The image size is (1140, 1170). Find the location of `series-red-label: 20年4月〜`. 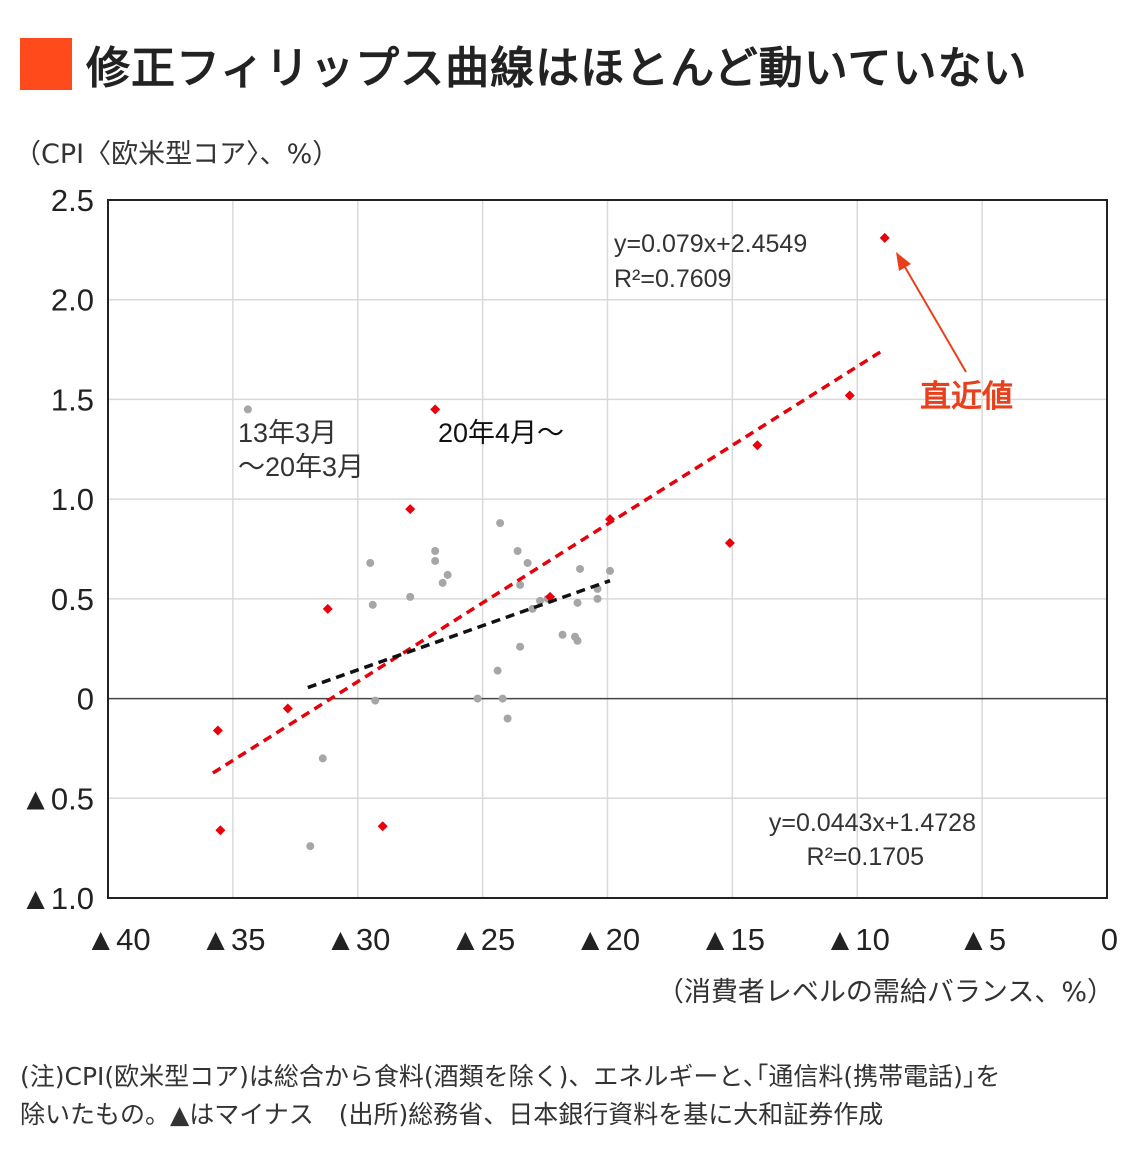

series-red-label: 20年4月〜 is located at coordinates (501, 433).